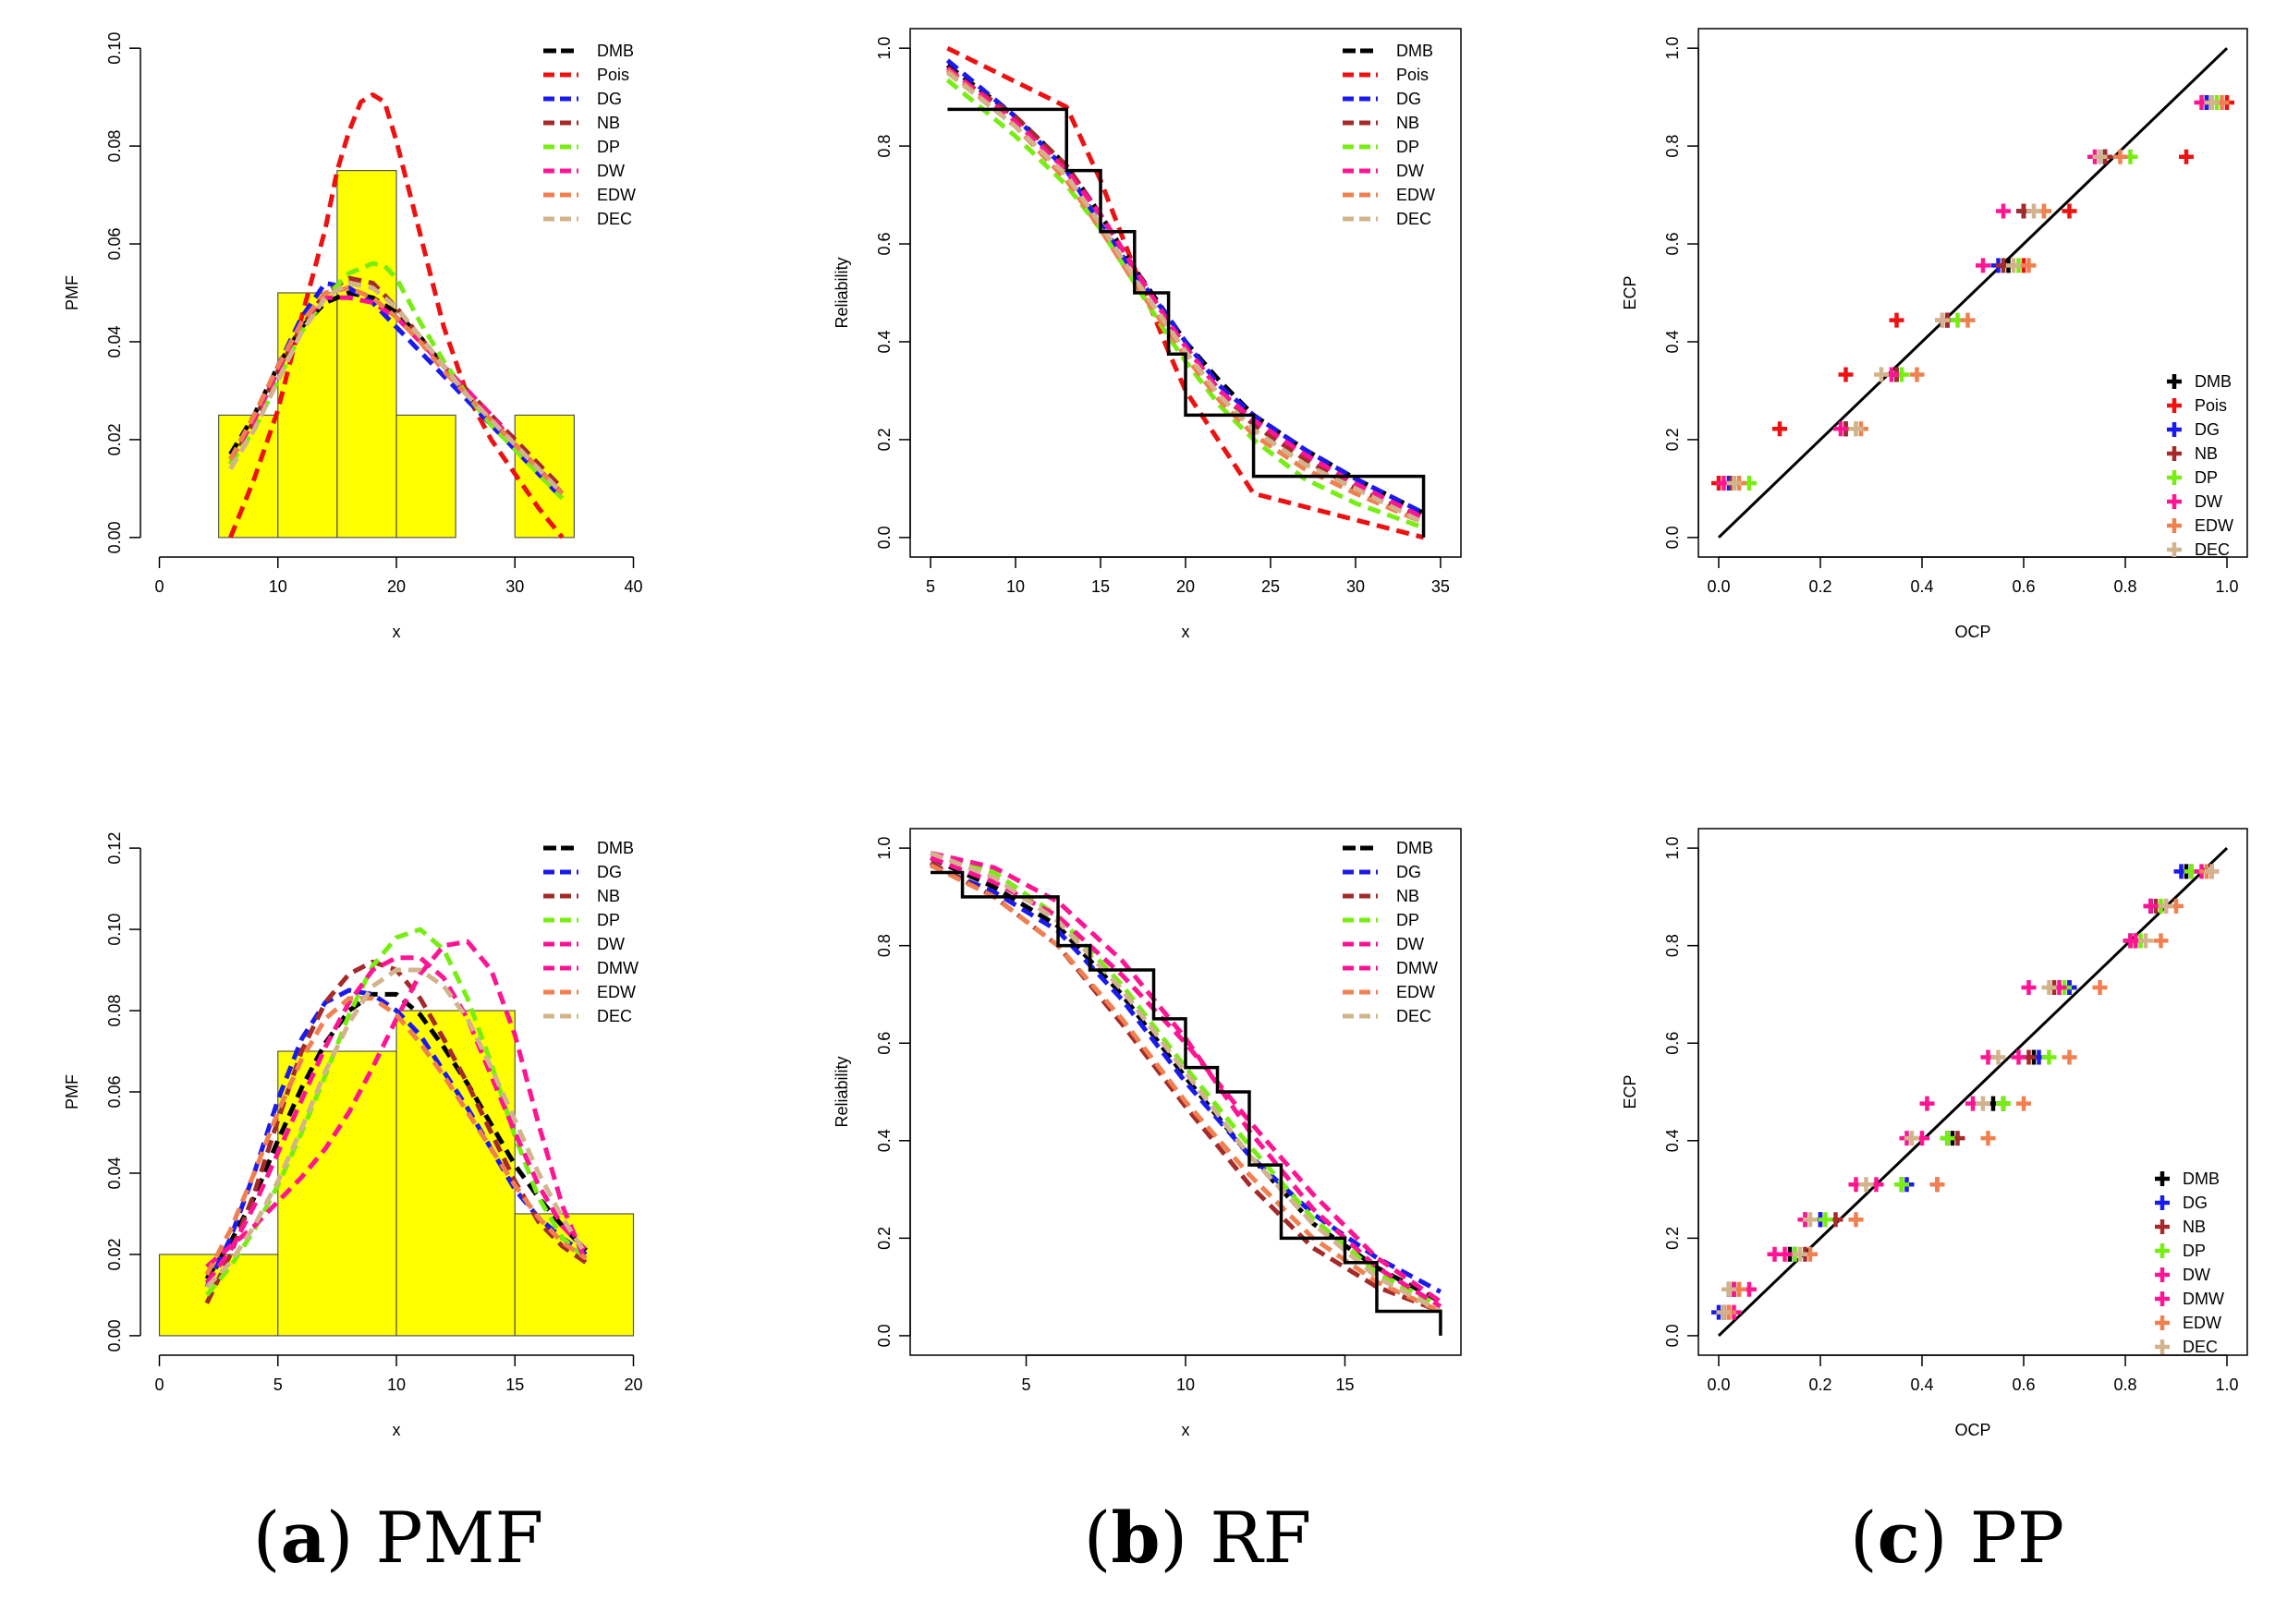 This screenshot has height=1624, width=2275. What do you see at coordinates (1440, 587) in the screenshot?
I see `x-tick-label: 35` at bounding box center [1440, 587].